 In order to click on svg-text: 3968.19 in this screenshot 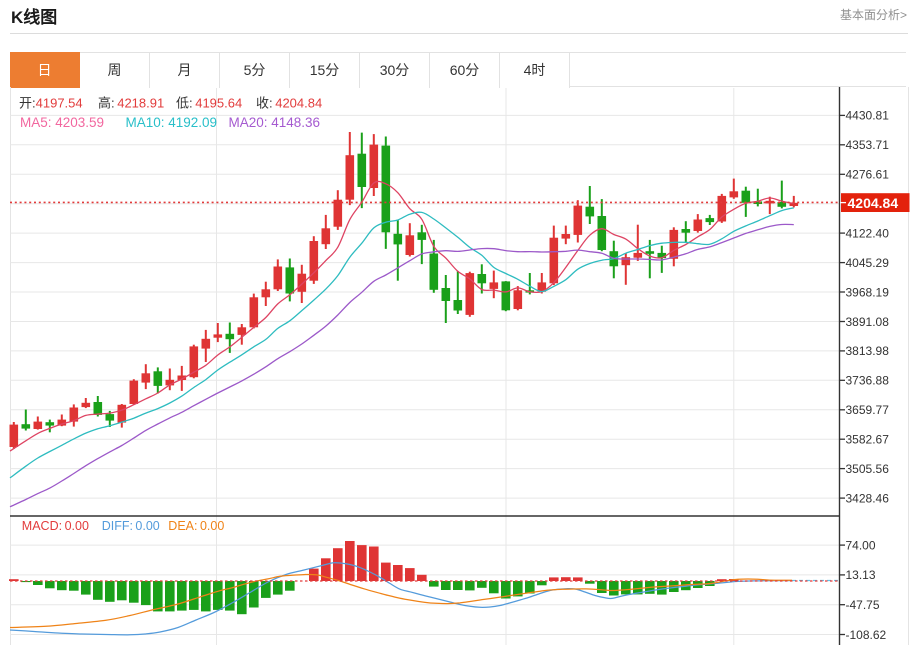, I will do `click(868, 292)`.